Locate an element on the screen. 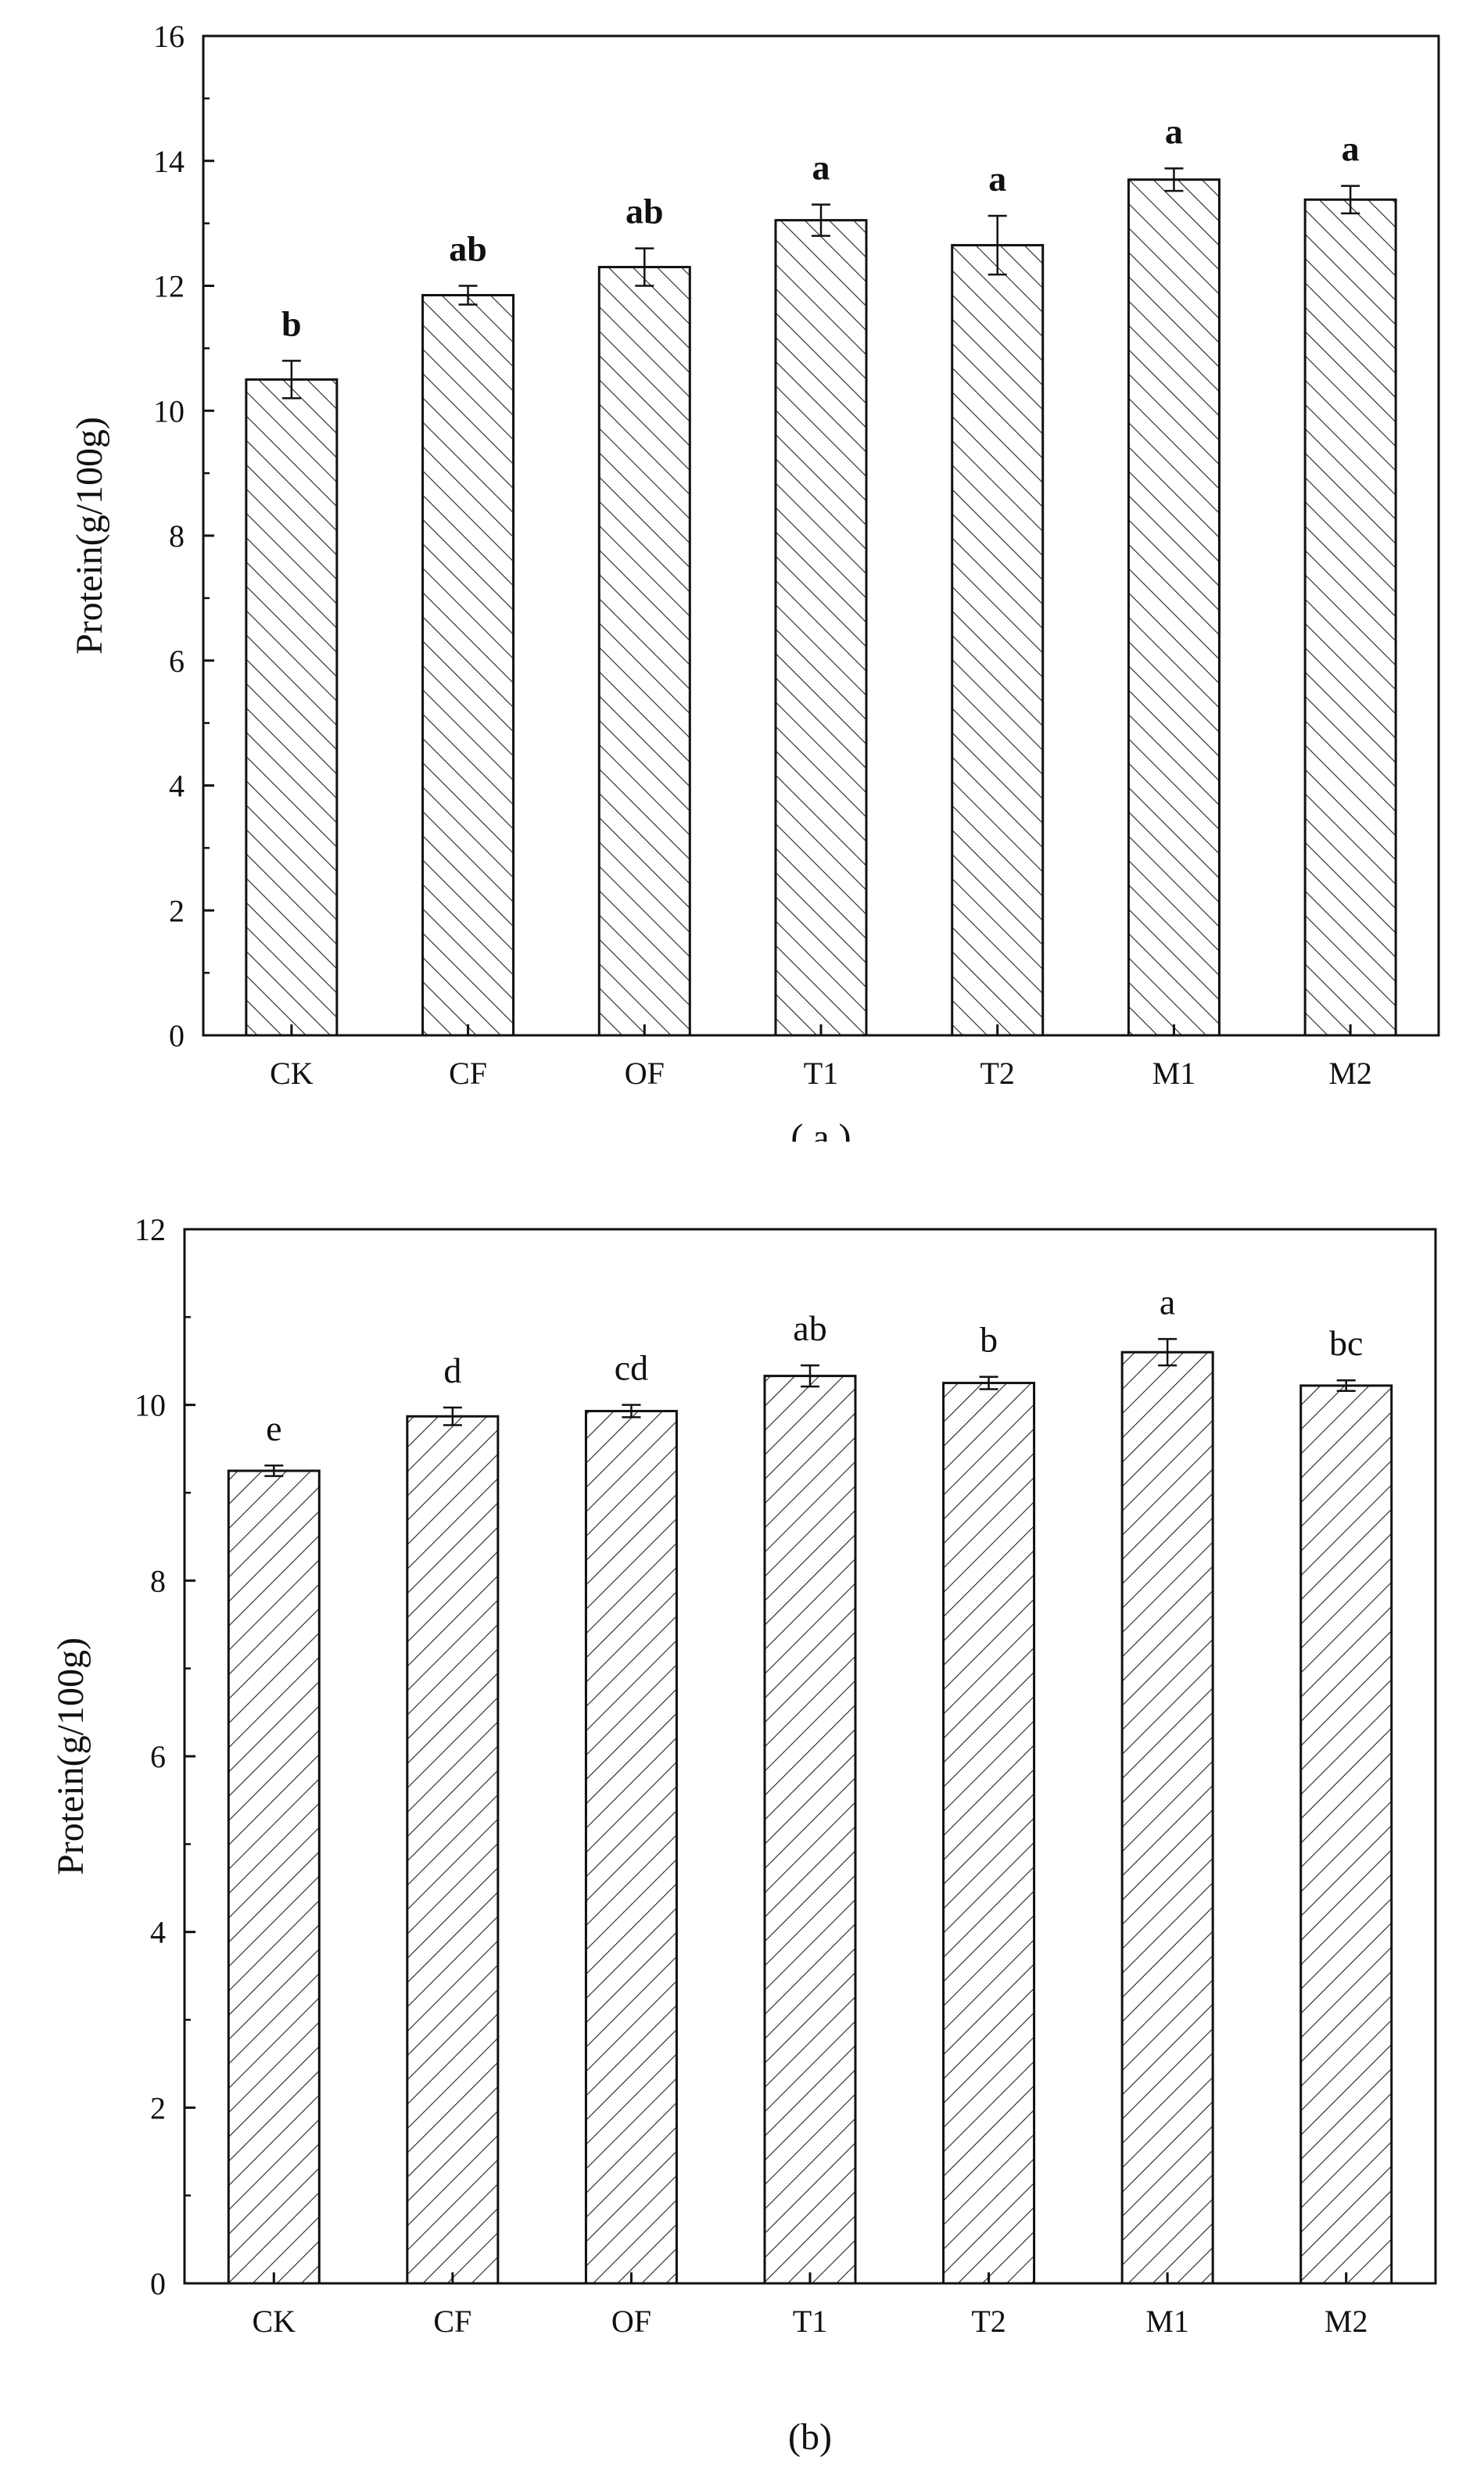 This screenshot has width=1484, height=2471. chart-a-sig-label-T1: a is located at coordinates (821, 168).